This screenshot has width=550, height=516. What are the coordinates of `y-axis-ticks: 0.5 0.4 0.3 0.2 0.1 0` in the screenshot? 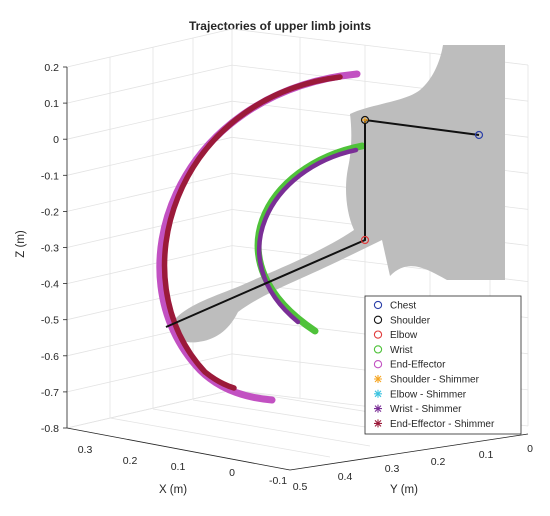 It's located at (413, 468).